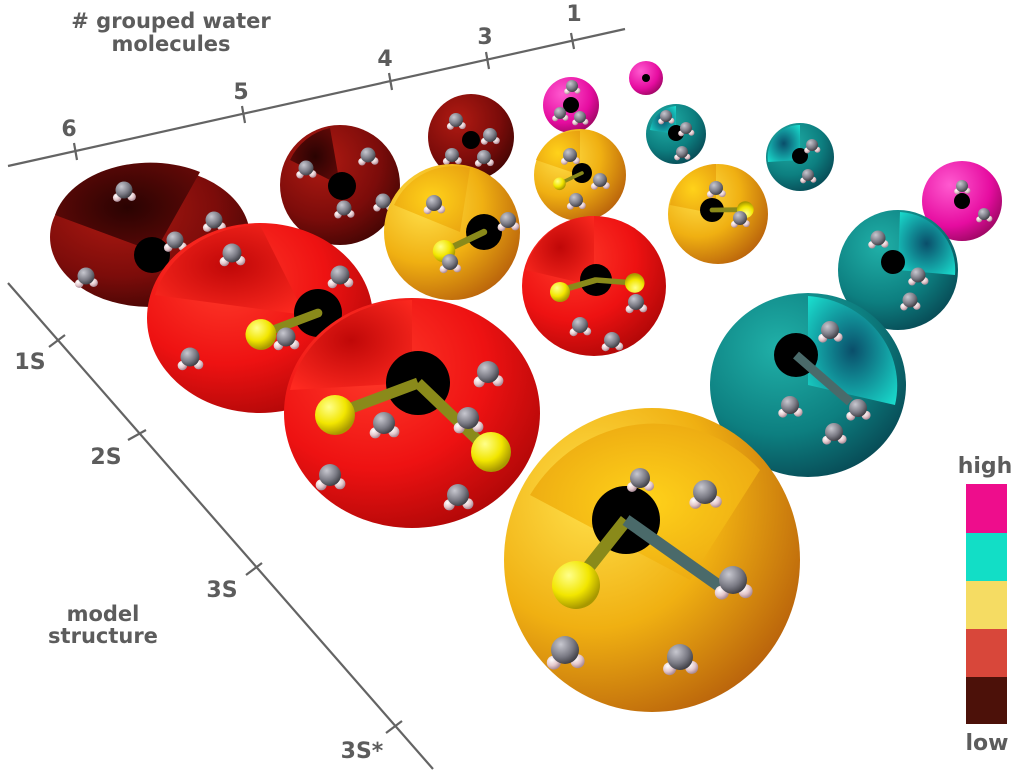 This screenshot has width=1014, height=771. Describe the element at coordinates (171, 21) in the screenshot. I see `top-axis-title-line1: # grouped water` at that location.